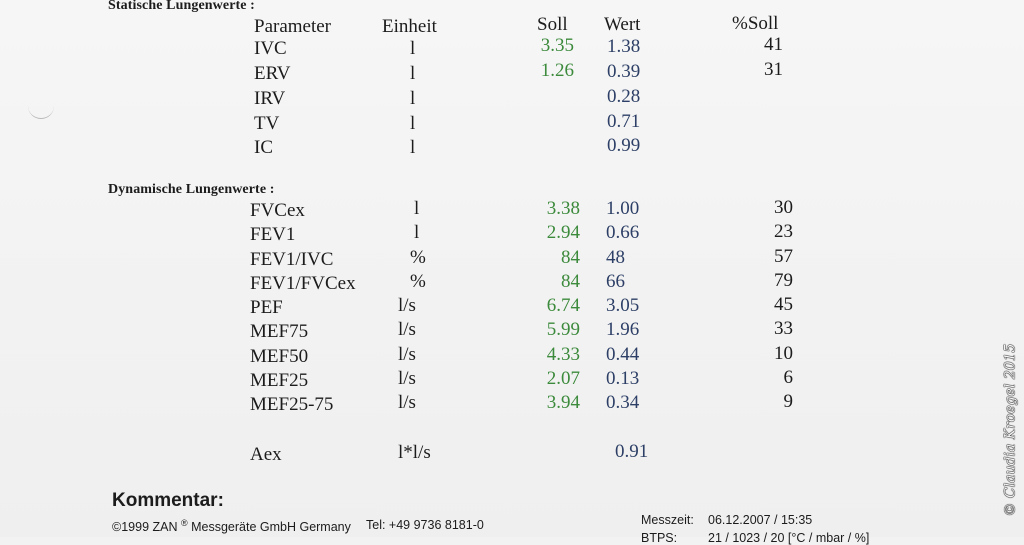 The image size is (1024, 545). Describe the element at coordinates (789, 538) in the screenshot. I see `btps-value: 21 / 1023 / 20 [°C / mbar / %]` at that location.